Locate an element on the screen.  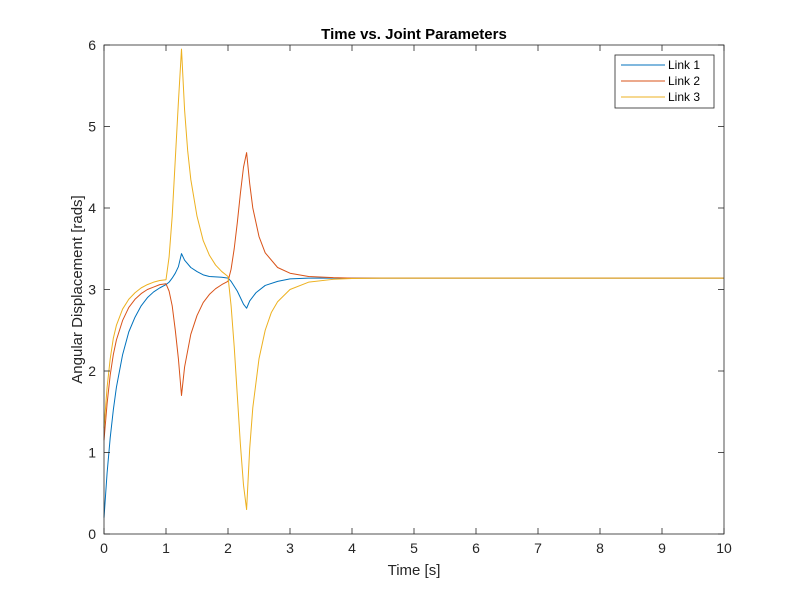
x-tick-label: 6 is located at coordinates (476, 548).